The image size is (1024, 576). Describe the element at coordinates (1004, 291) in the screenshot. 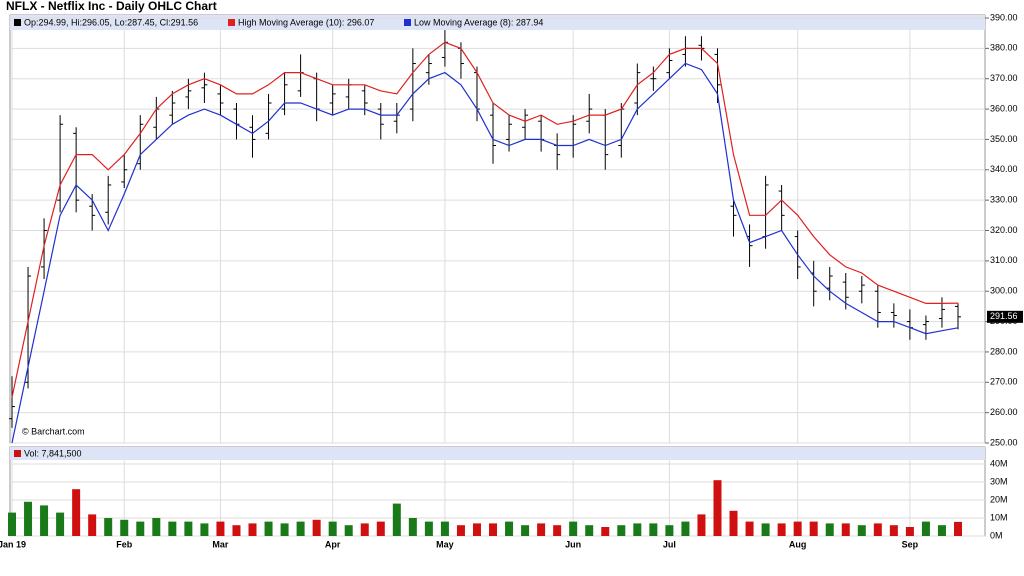

I see `y-tick-label: 300.00` at that location.